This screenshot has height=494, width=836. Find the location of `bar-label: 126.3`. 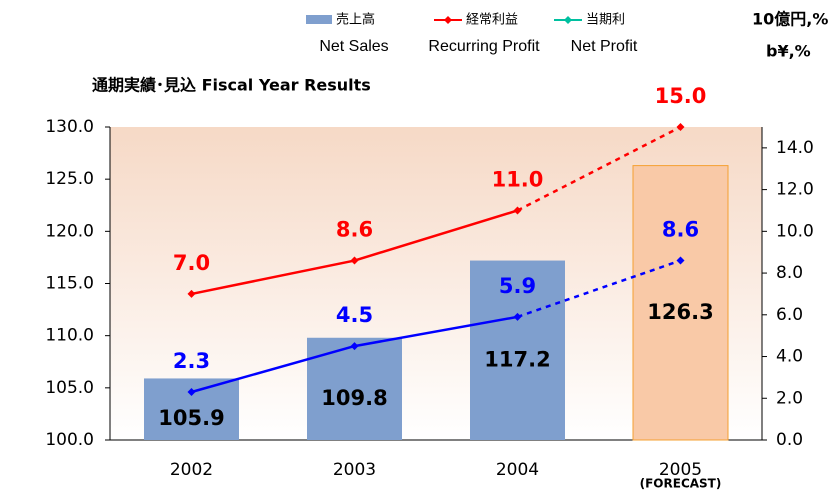

bar-label: 126.3 is located at coordinates (680, 312).